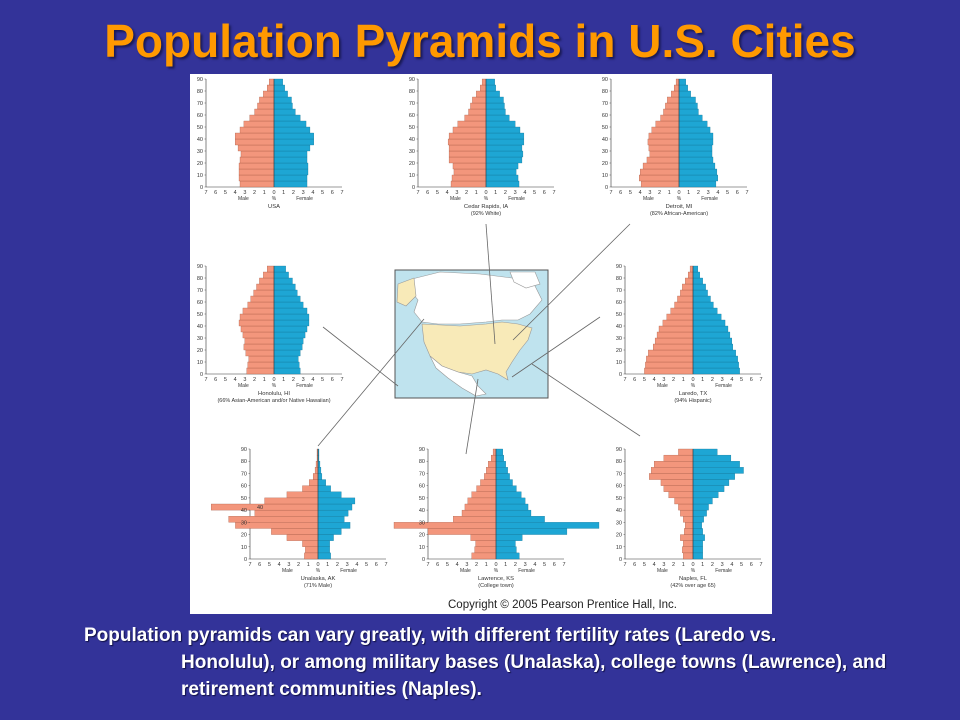  Describe the element at coordinates (693, 579) in the screenshot. I see `pyramid-title: Naples, FL` at that location.